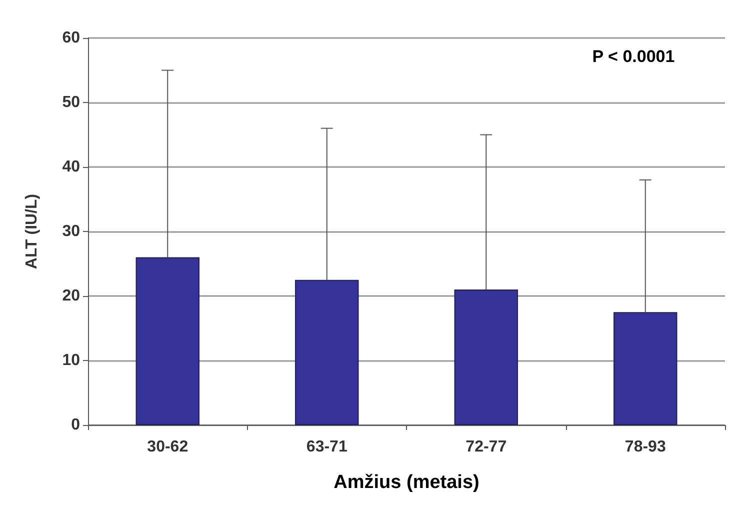 The width and height of the screenshot is (753, 508). Describe the element at coordinates (75, 425) in the screenshot. I see `y-tick-label: 0` at that location.